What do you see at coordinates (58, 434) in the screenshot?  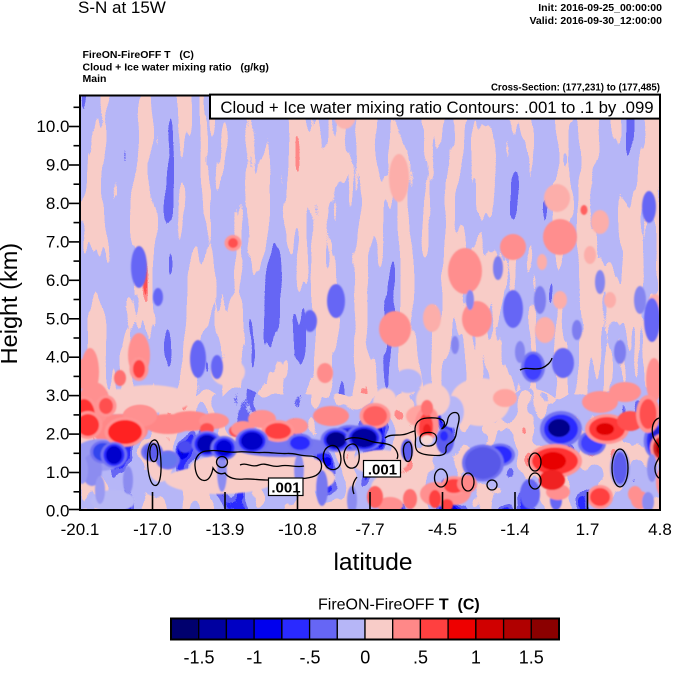 I see `svg-text: 2.0` at bounding box center [58, 434].